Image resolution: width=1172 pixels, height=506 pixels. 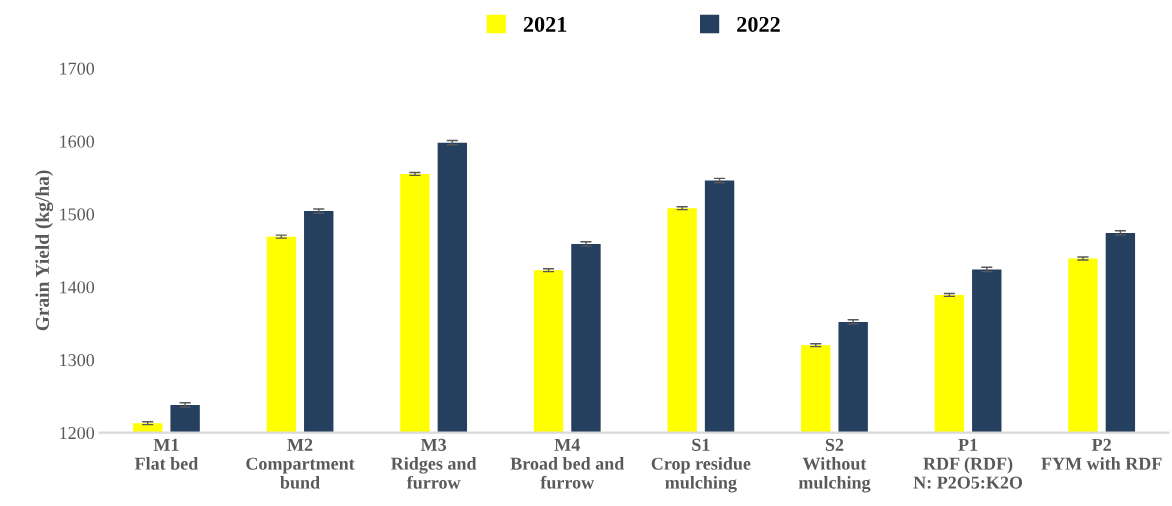 I want to click on legend-label: 2022, so click(x=758, y=24).